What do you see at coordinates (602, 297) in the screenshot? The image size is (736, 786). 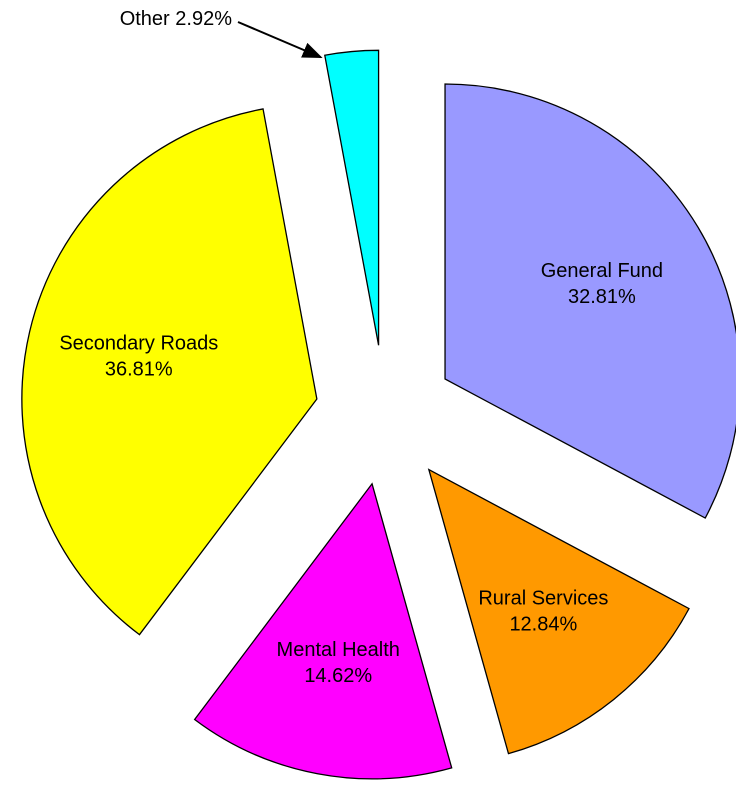 I see `slice-value: 32.81%` at bounding box center [602, 297].